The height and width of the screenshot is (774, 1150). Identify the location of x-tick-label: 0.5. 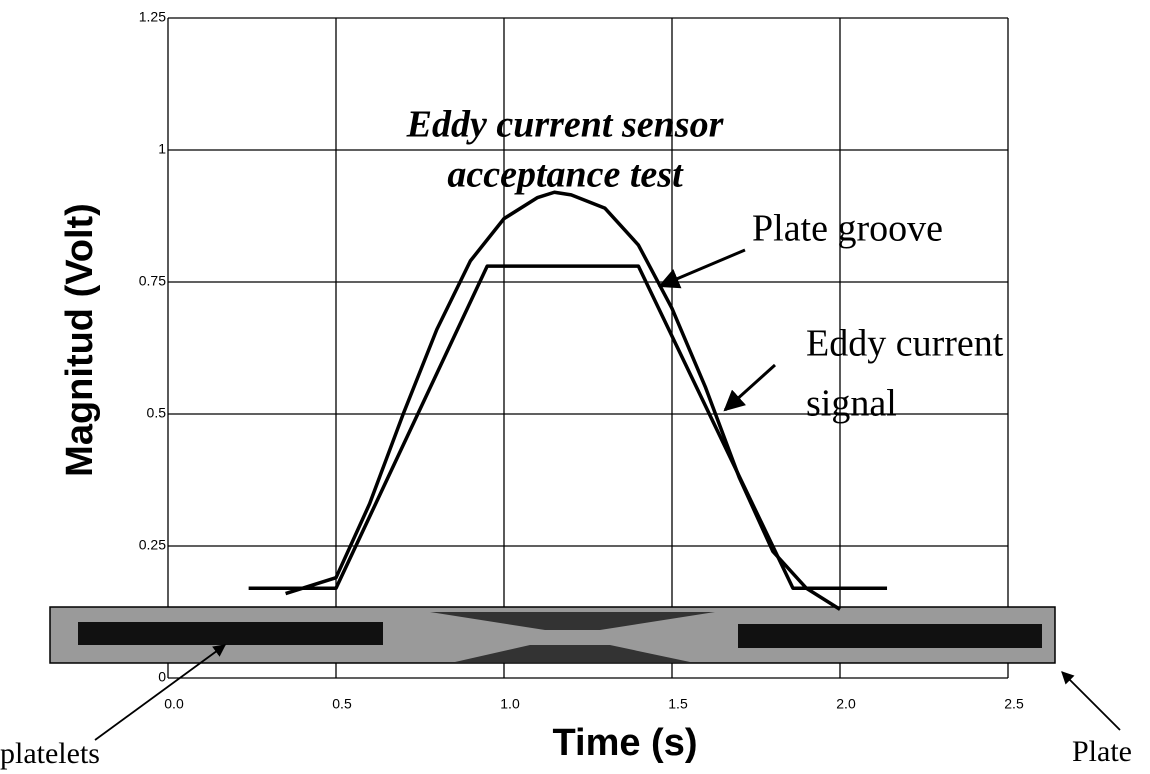
(342, 704).